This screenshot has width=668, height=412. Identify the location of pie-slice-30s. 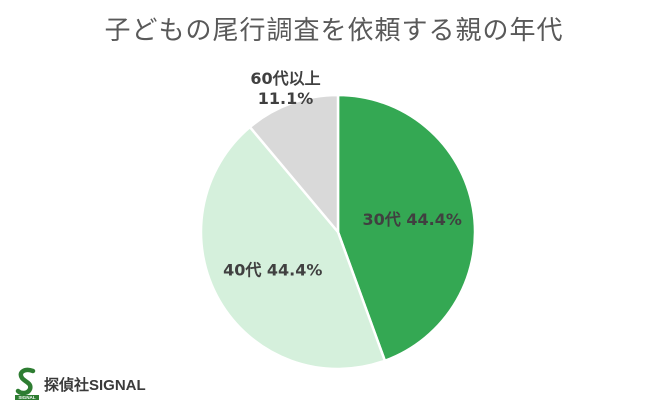
(406, 227).